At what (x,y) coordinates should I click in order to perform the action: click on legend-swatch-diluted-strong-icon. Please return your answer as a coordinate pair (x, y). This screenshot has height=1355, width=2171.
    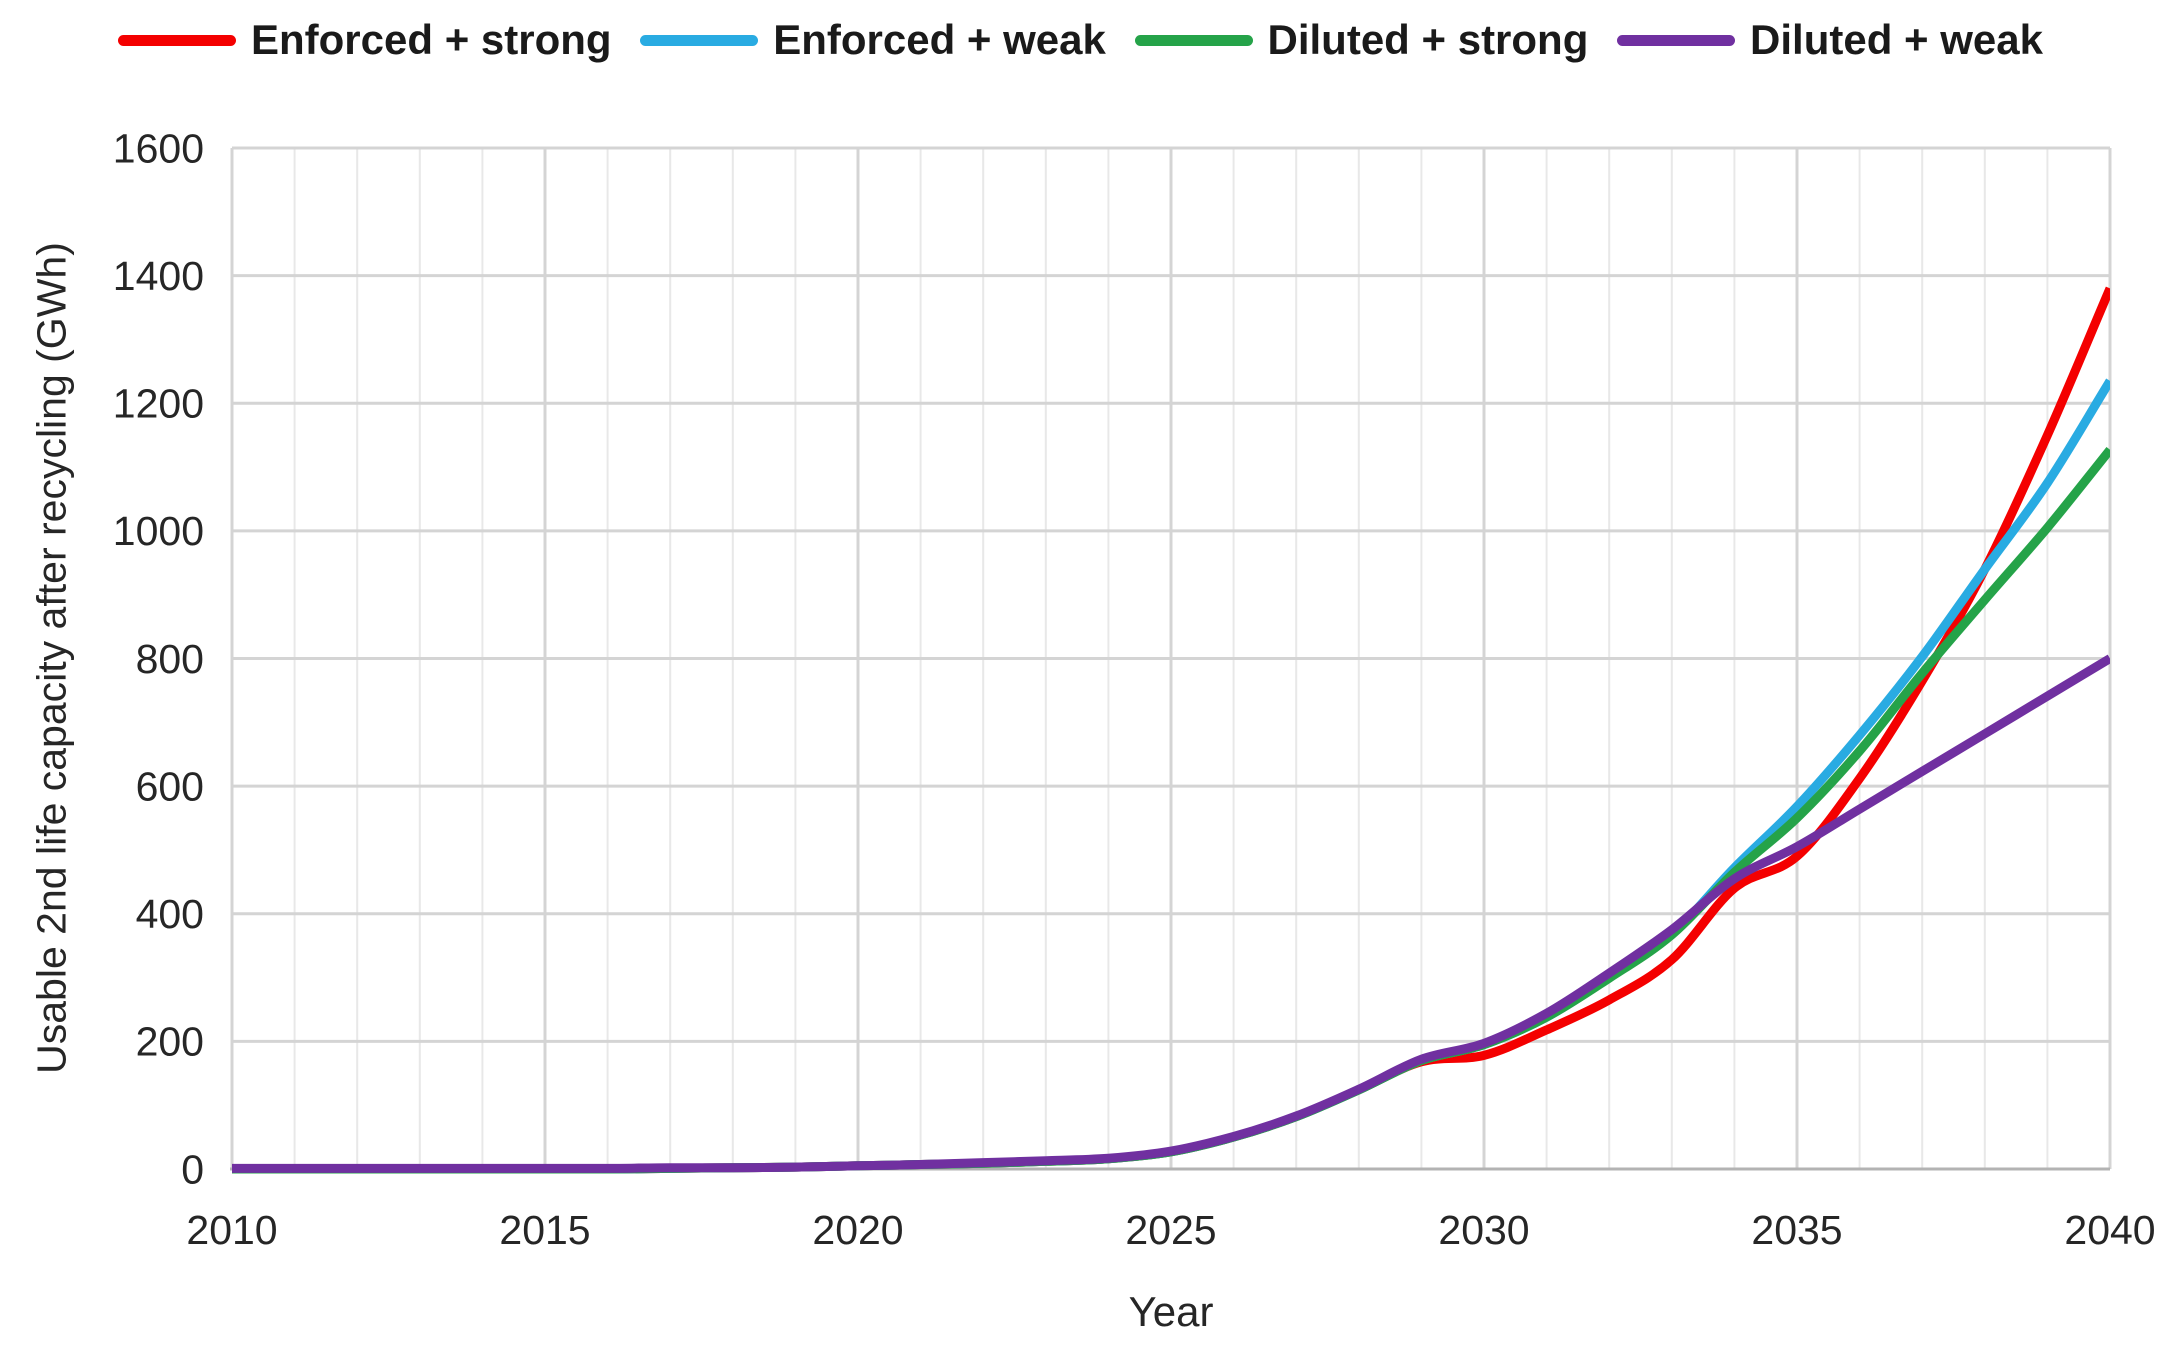
    Looking at the image, I should click on (1193, 40).